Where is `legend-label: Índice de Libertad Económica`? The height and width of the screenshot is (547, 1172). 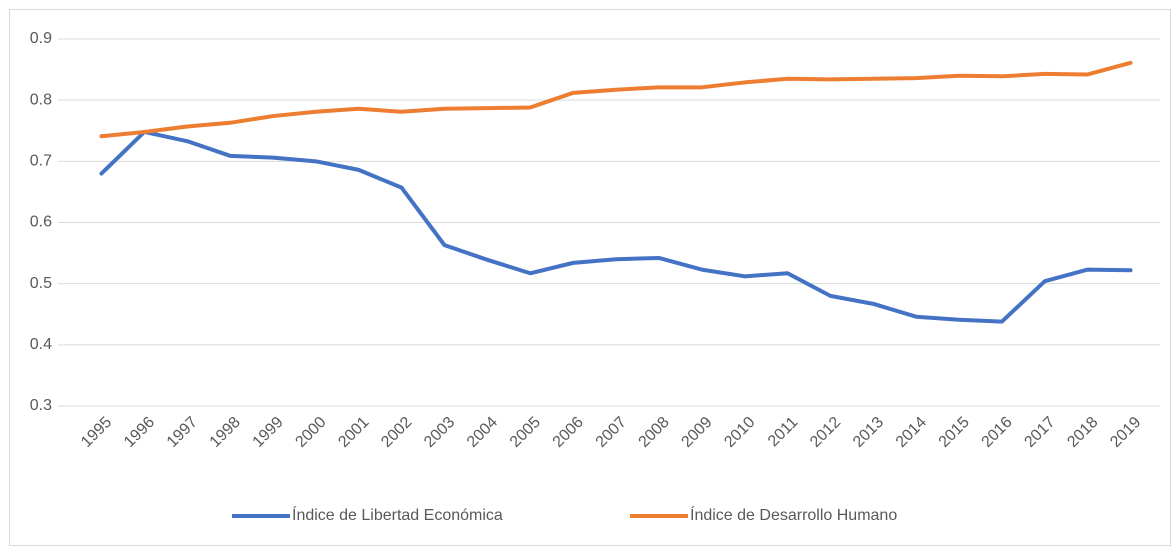 legend-label: Índice de Libertad Económica is located at coordinates (397, 514).